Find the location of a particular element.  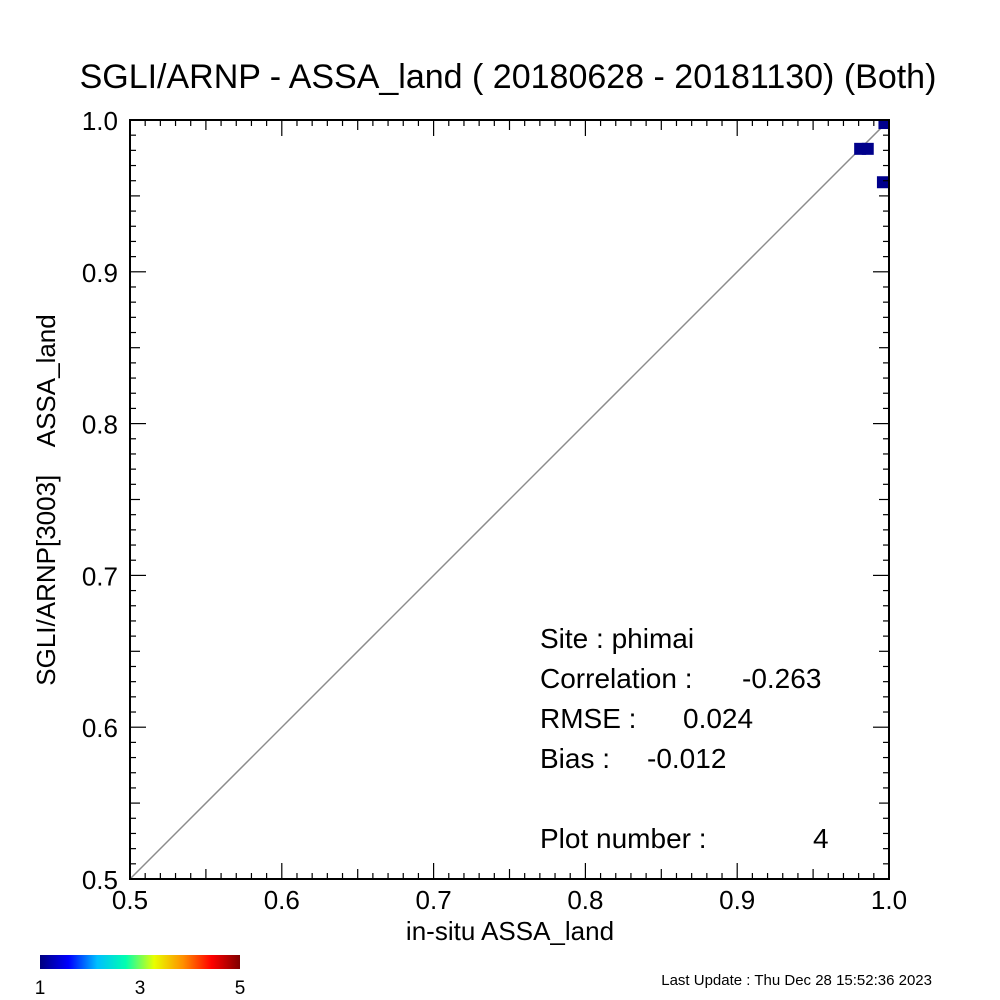

stats-plot-number-label: Plot number : is located at coordinates (623, 838).